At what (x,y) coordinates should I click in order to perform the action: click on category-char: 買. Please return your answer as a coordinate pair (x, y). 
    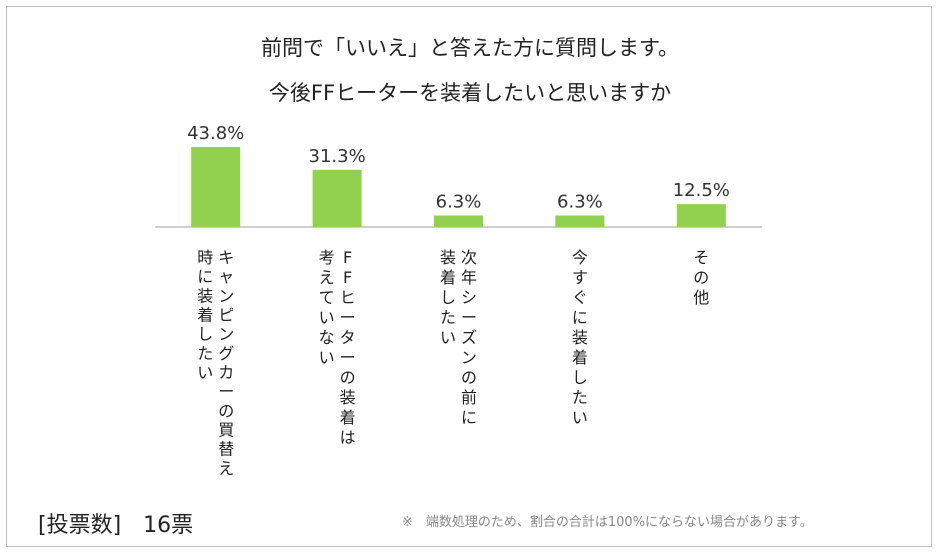
    Looking at the image, I should click on (226, 430).